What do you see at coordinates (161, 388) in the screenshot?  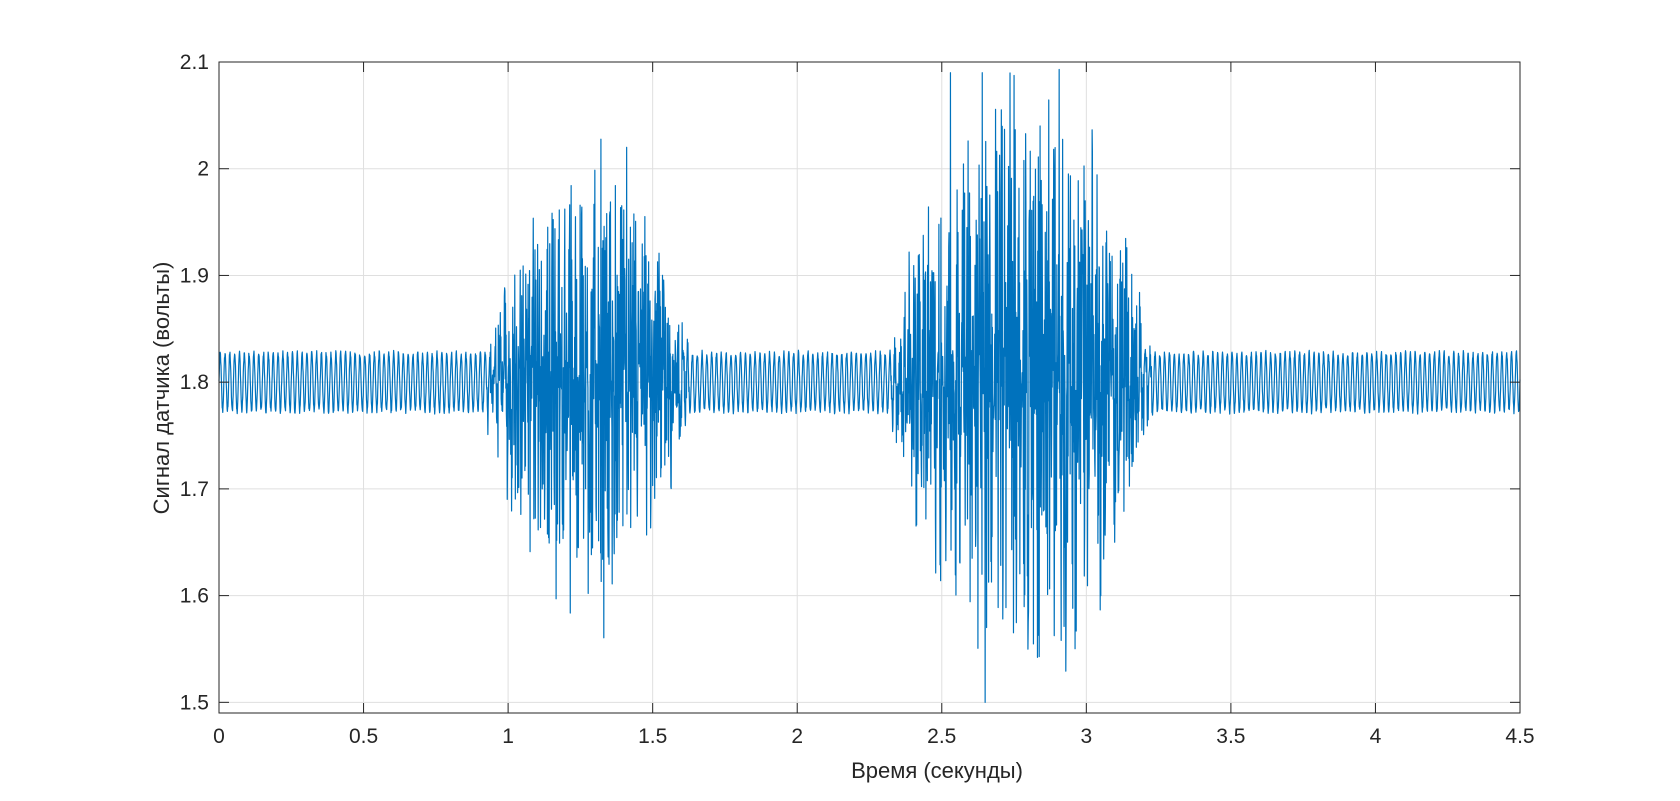 I see `y-axis-title: Сигнал датчика (вольты)` at bounding box center [161, 388].